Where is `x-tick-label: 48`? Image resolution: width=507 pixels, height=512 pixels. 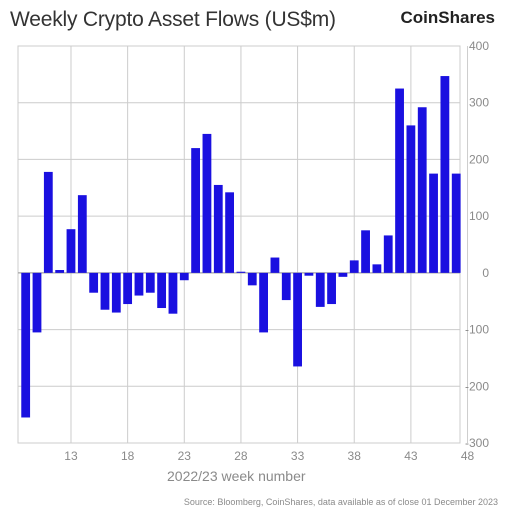
x-tick-label: 48 is located at coordinates (468, 456).